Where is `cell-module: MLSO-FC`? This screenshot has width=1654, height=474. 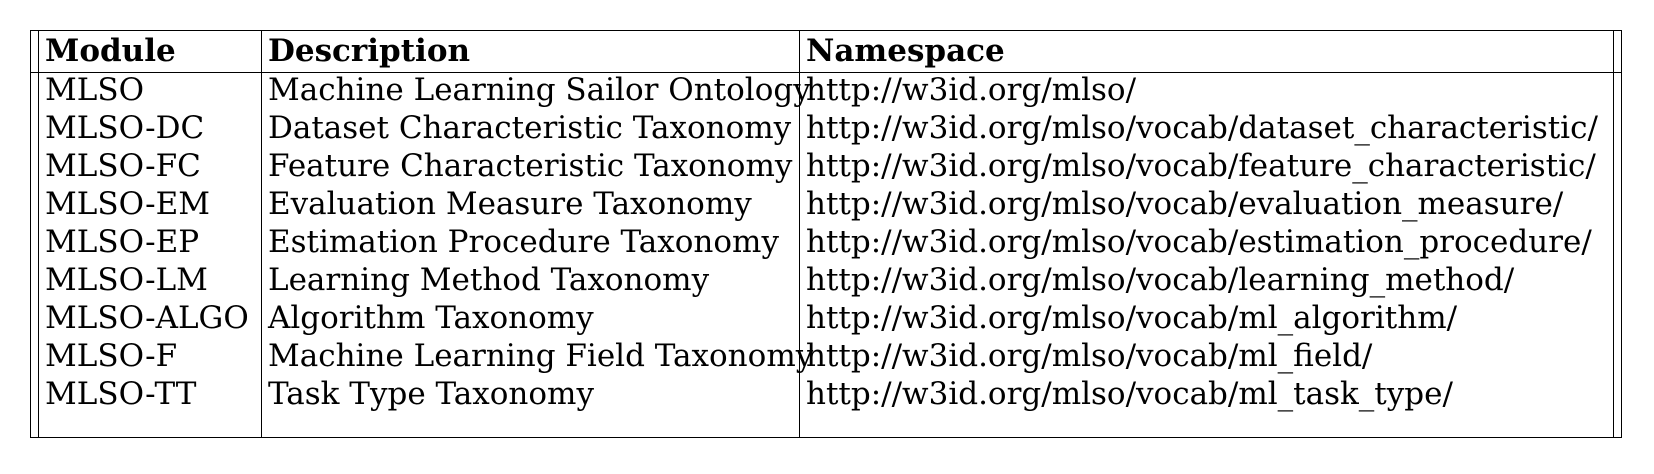
cell-module: MLSO-FC is located at coordinates (123, 166).